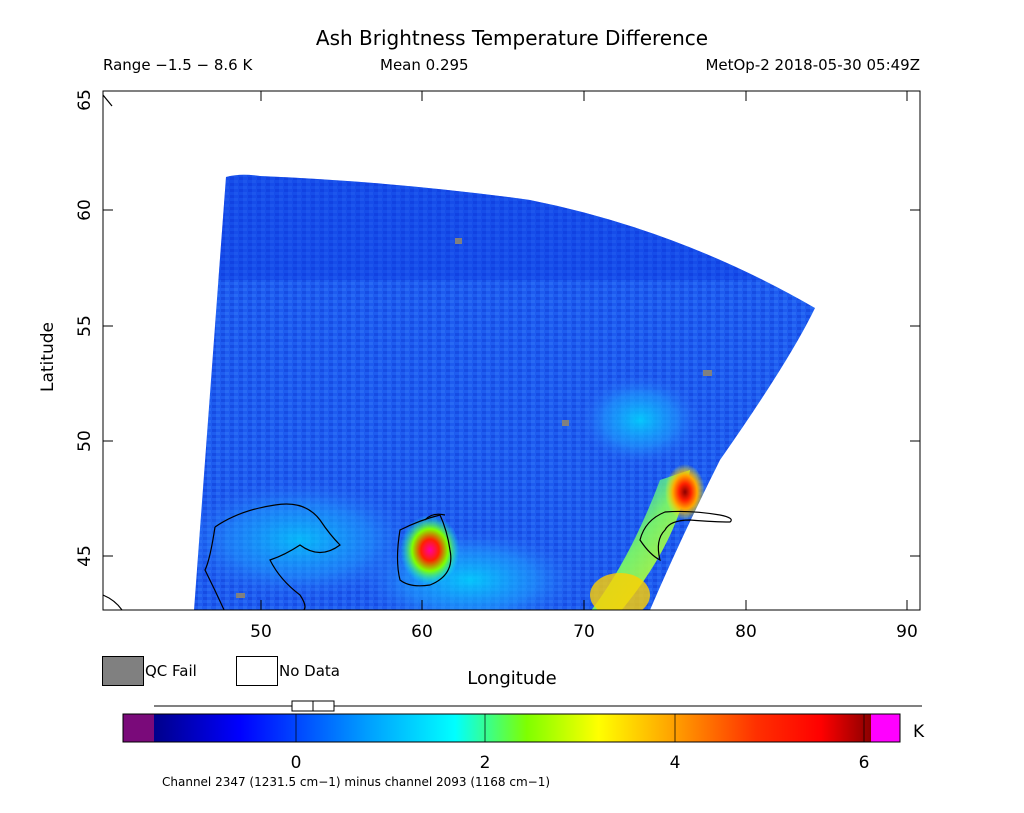 The height and width of the screenshot is (813, 1024). Describe the element at coordinates (85, 556) in the screenshot. I see `y-tick-label-45: 45` at that location.